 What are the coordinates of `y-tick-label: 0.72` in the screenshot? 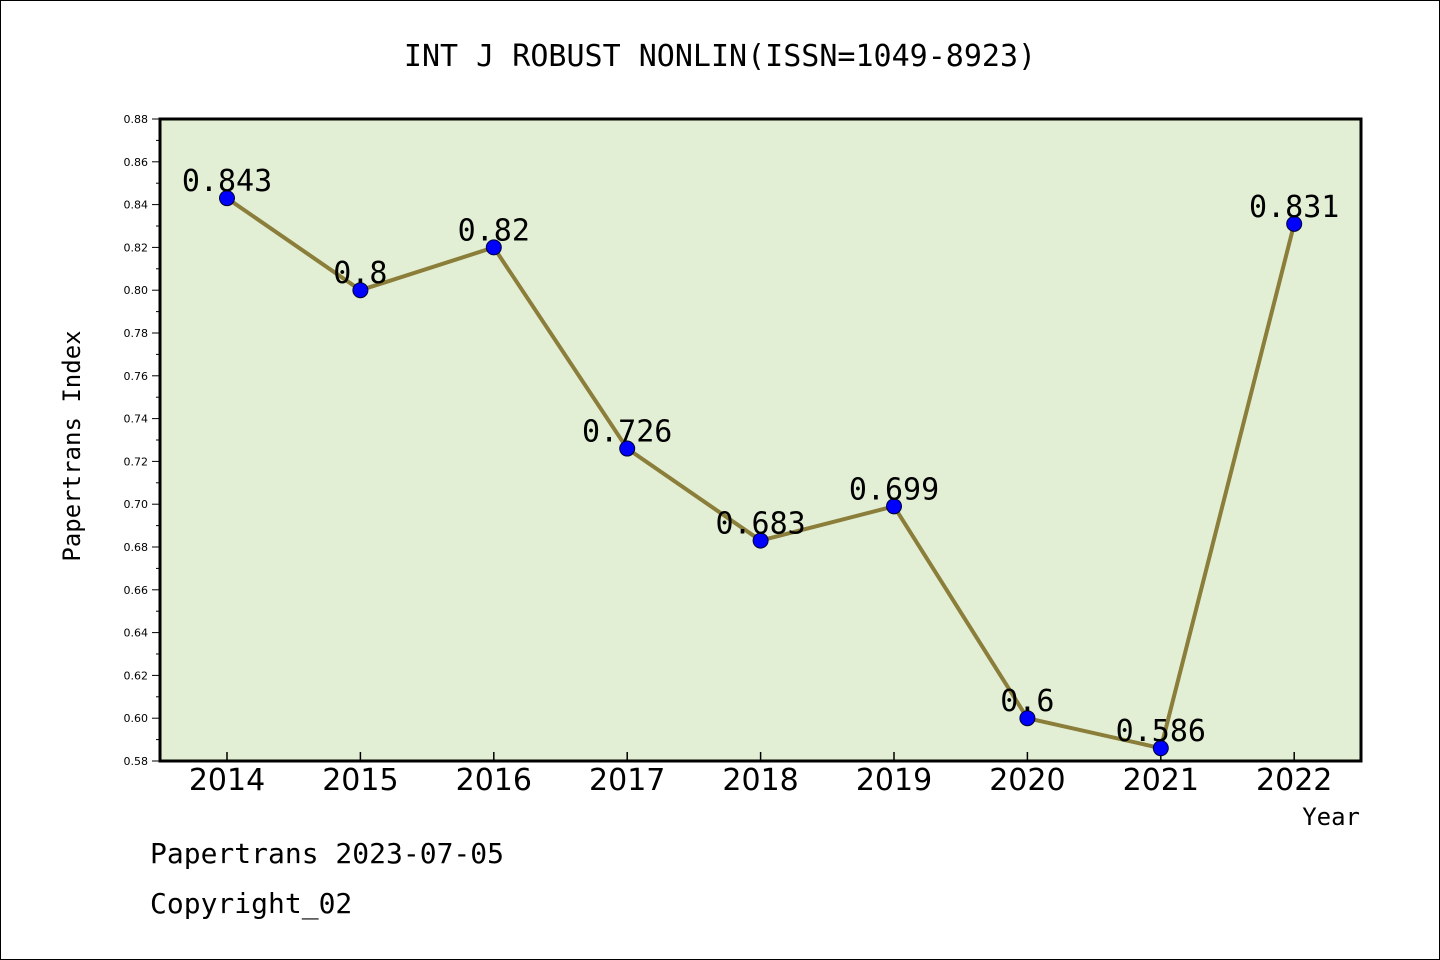 It's located at (136, 461).